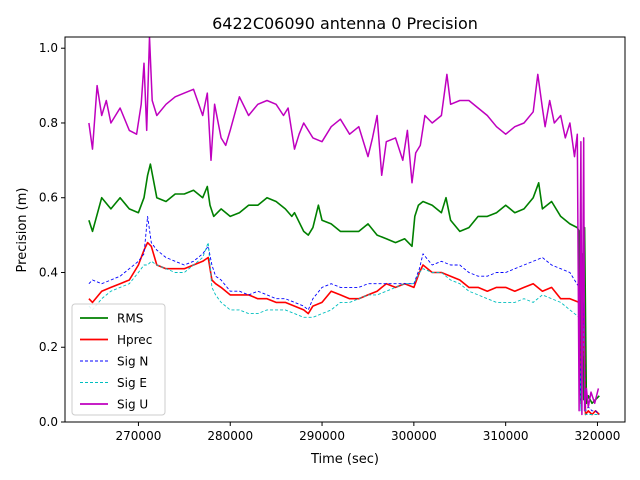 The height and width of the screenshot is (480, 640). I want to click on legend-box, so click(118, 359).